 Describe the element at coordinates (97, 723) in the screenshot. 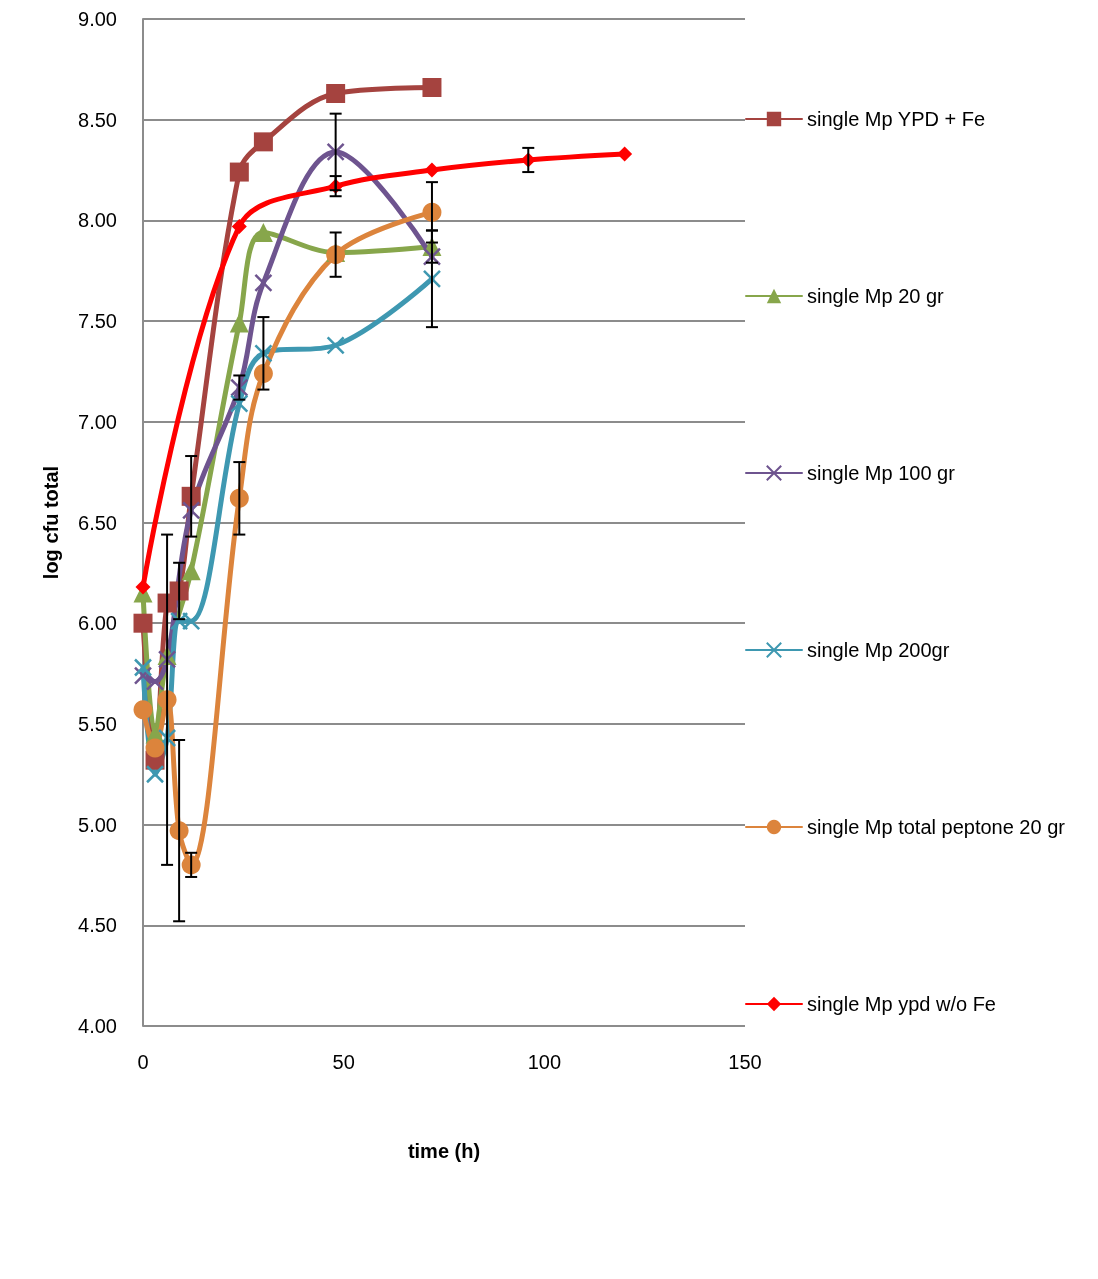

I see `y-tick-label: 5.50` at that location.